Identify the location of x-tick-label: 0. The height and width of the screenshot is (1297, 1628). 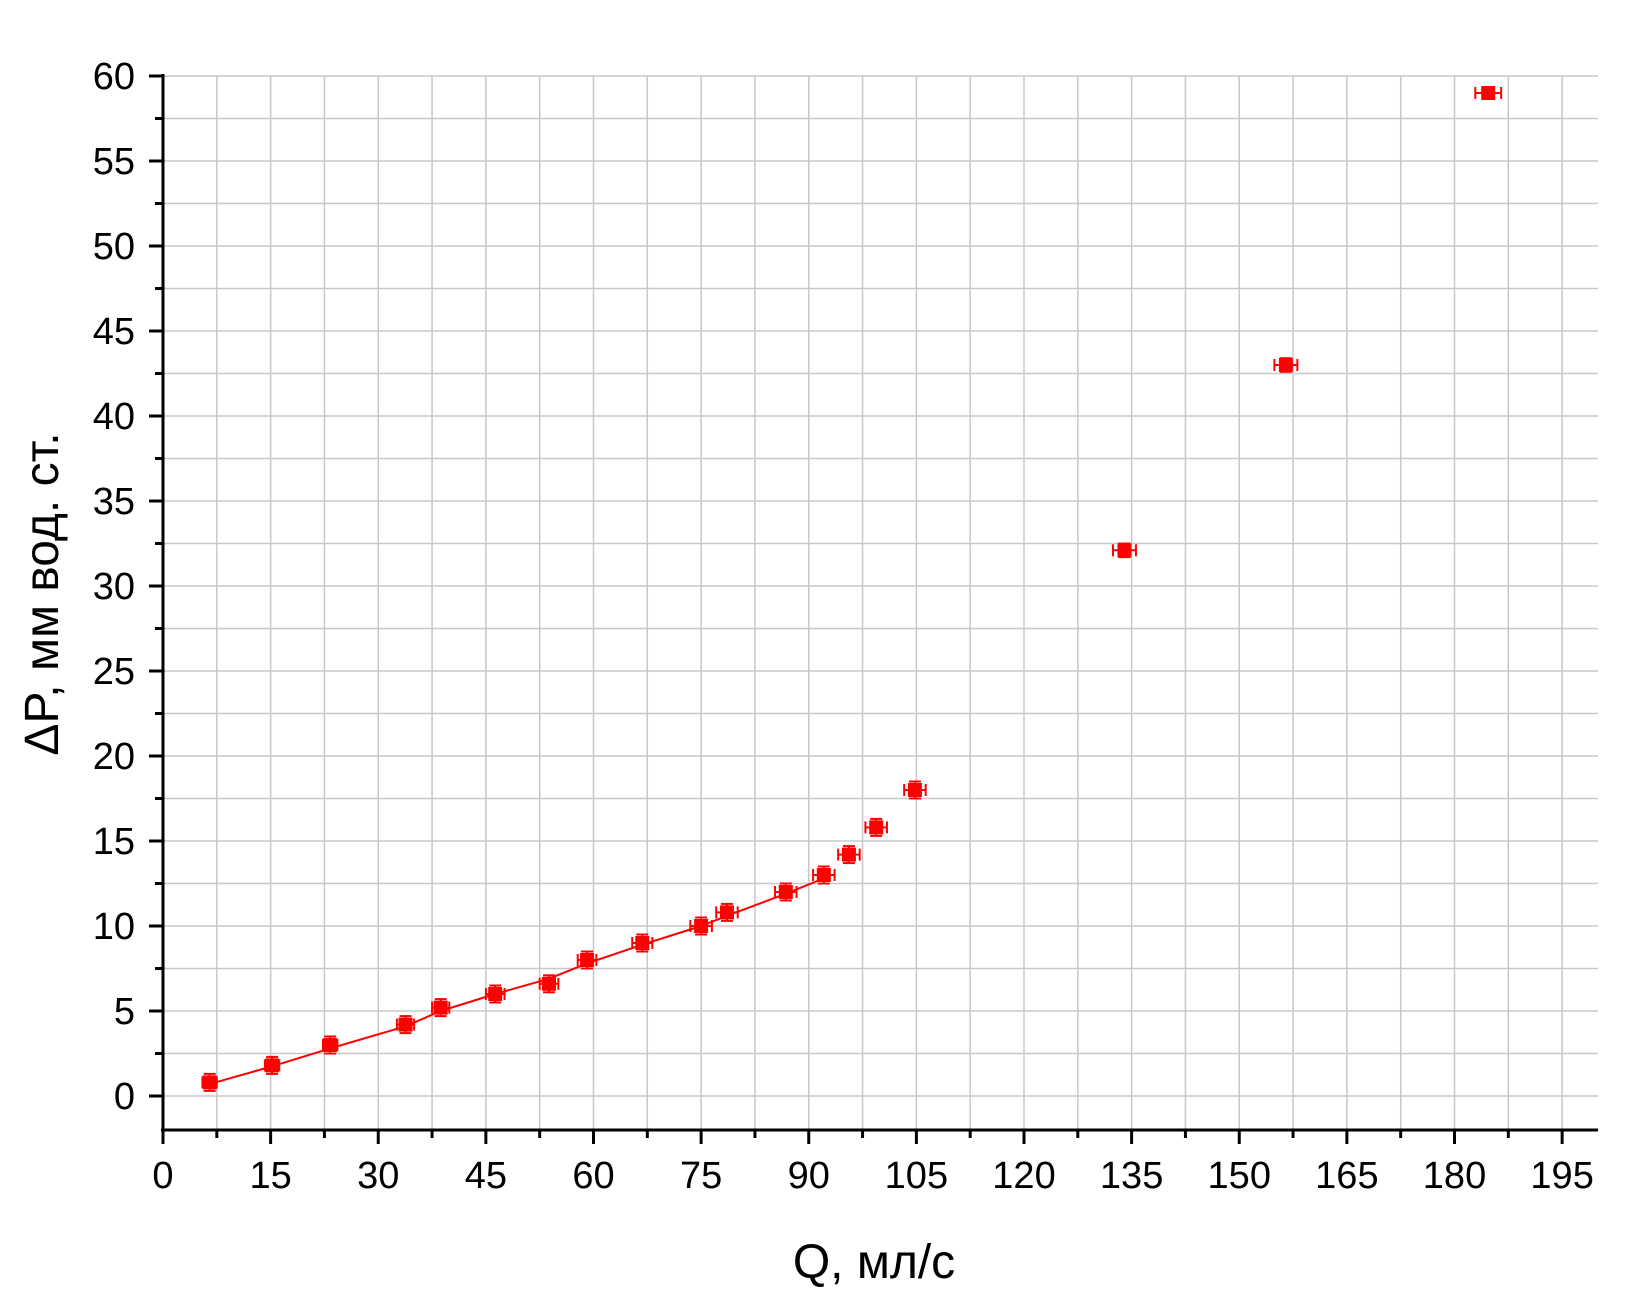
(162, 1176).